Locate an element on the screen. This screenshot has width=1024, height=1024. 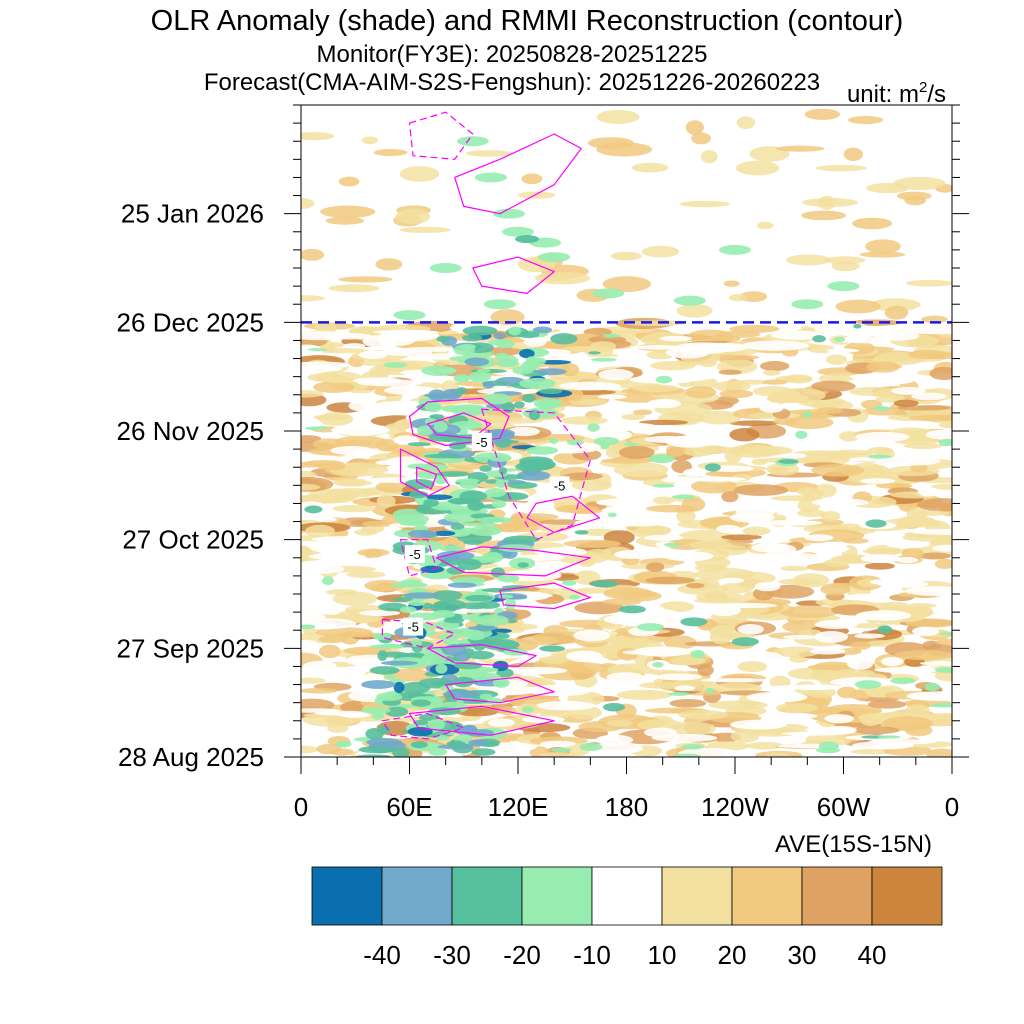
x-tick-label: 180 is located at coordinates (626, 807).